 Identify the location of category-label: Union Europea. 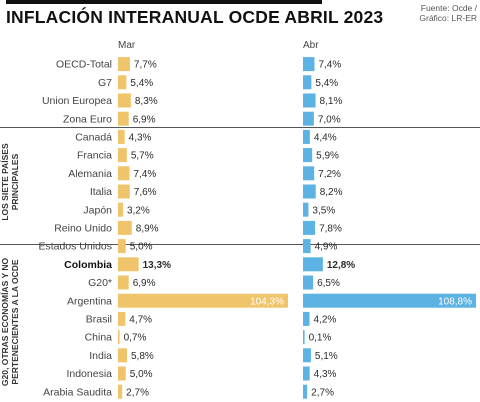
(77, 101).